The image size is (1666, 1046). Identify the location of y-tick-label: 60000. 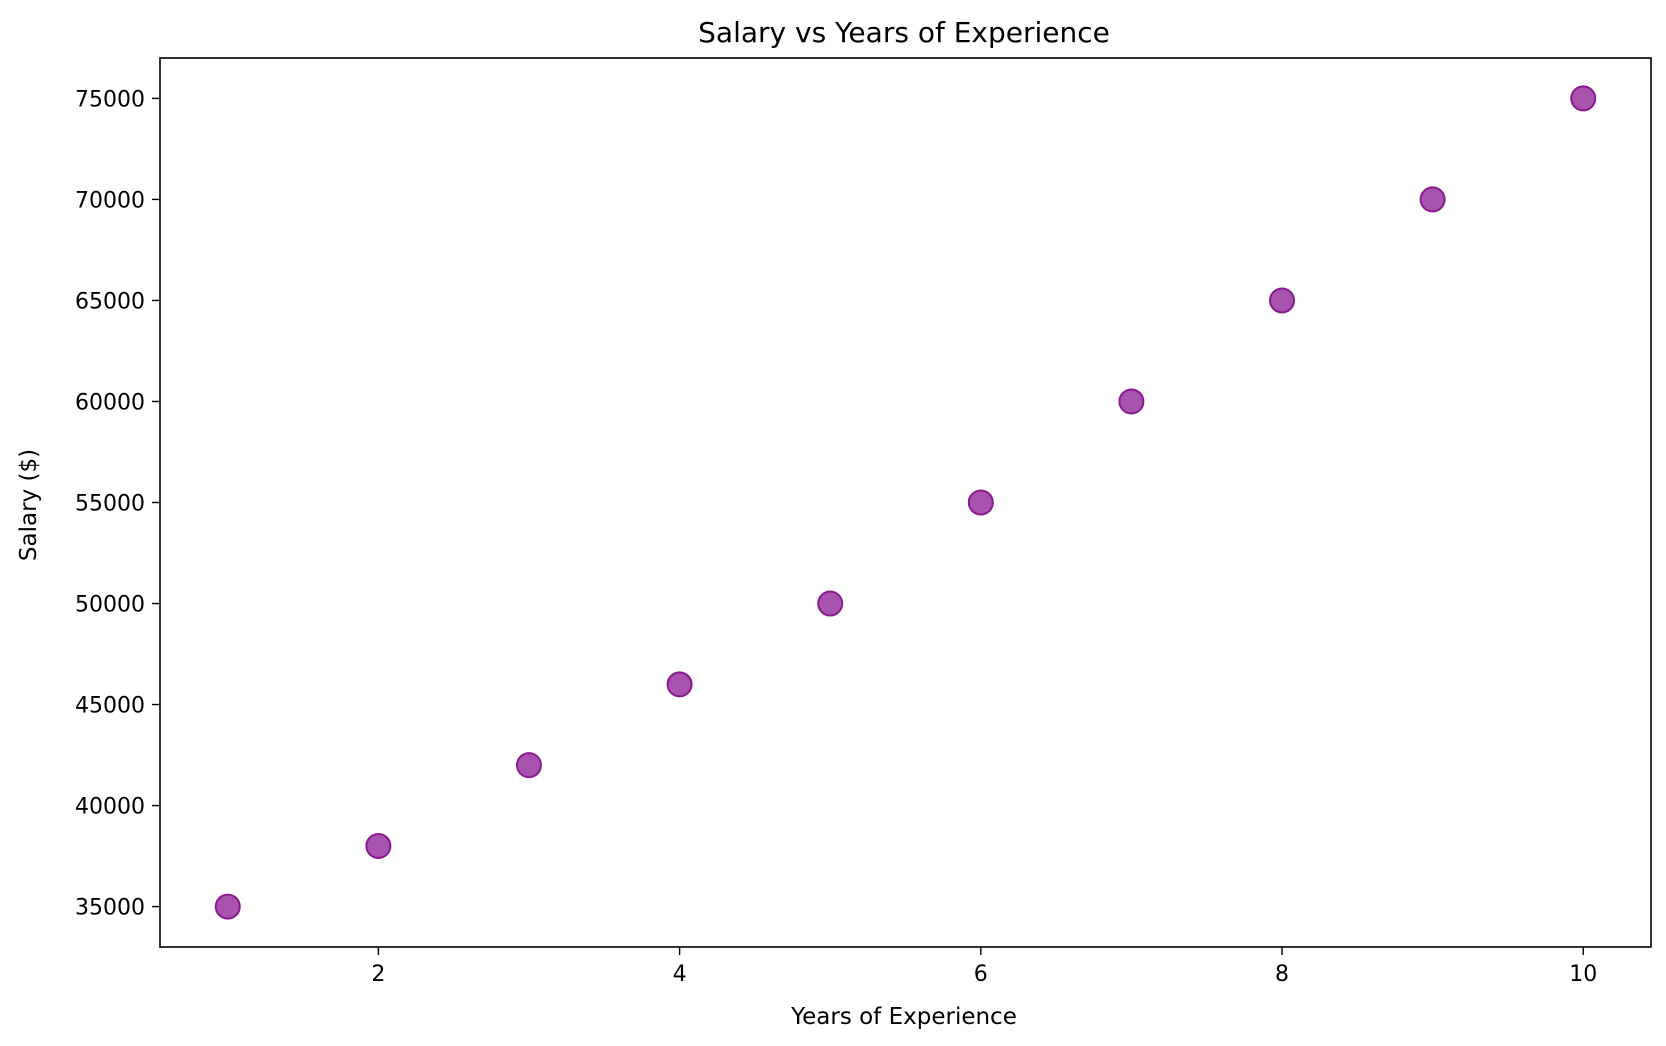
(110, 402).